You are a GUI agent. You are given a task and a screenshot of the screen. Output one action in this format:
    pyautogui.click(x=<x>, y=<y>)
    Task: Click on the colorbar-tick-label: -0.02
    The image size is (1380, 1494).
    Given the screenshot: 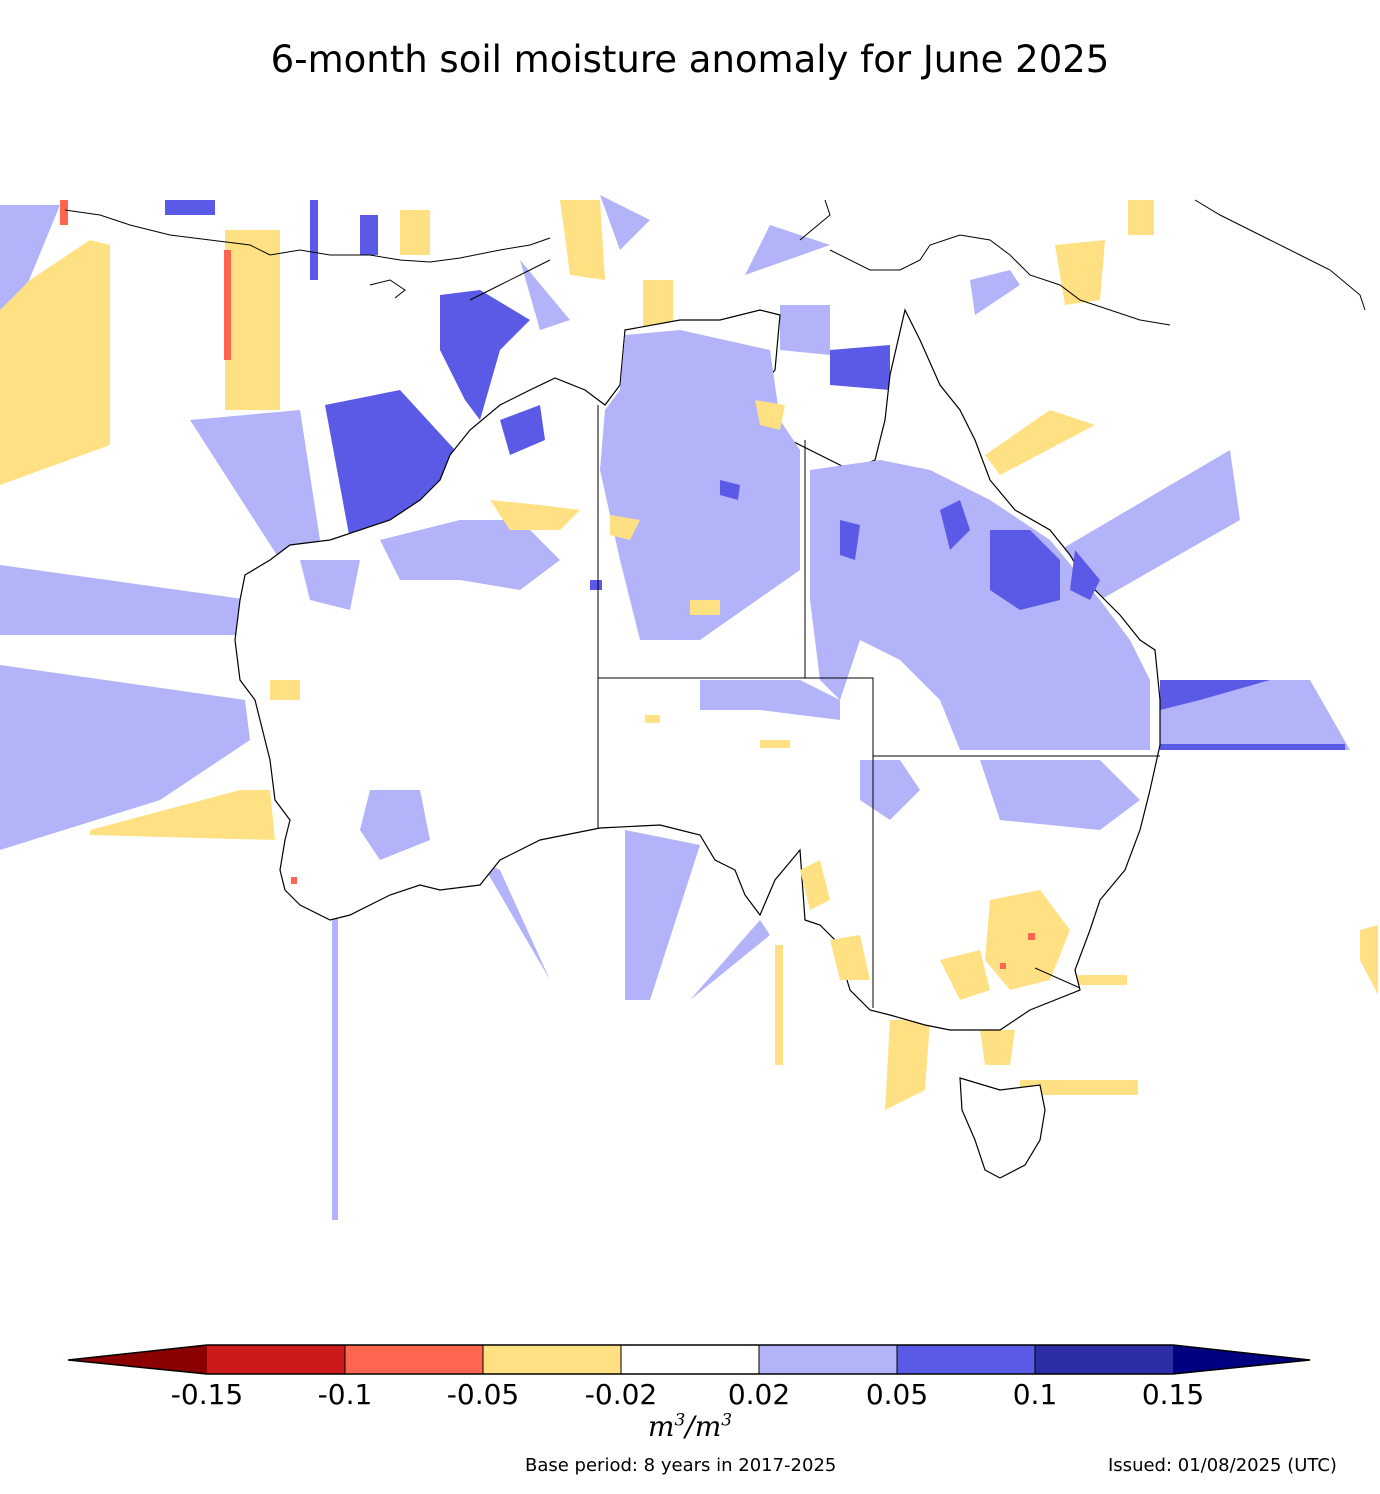 What is the action you would take?
    pyautogui.click(x=621, y=1394)
    